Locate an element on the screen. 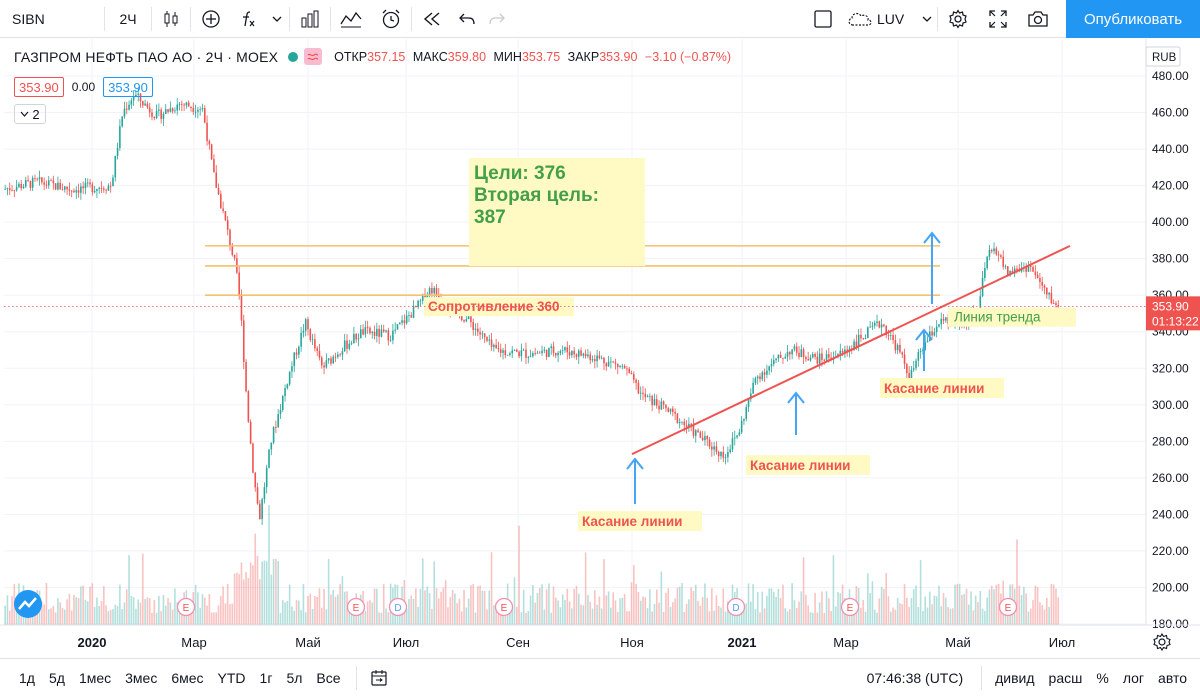 This screenshot has height=696, width=1200. time-tick-label: Июл is located at coordinates (406, 642).